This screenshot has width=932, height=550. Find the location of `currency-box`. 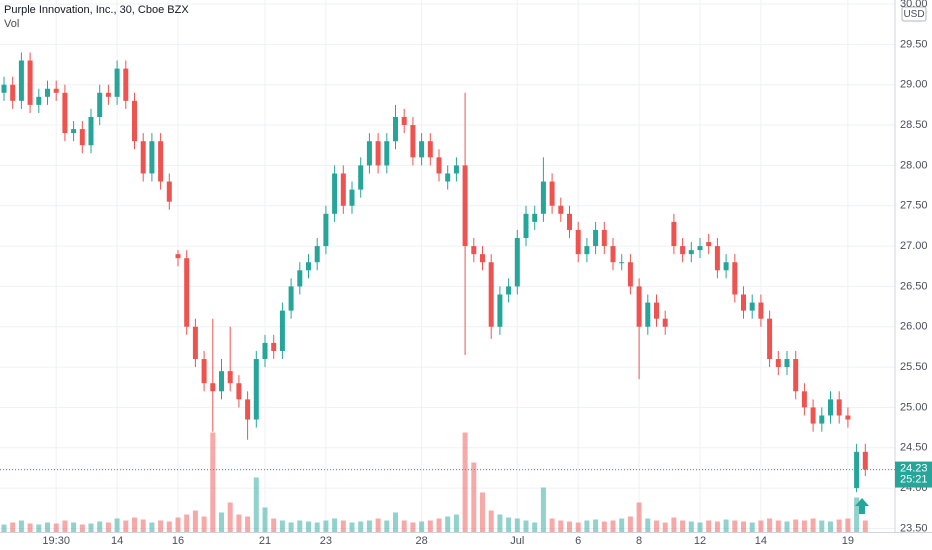

currency-box is located at coordinates (914, 14).